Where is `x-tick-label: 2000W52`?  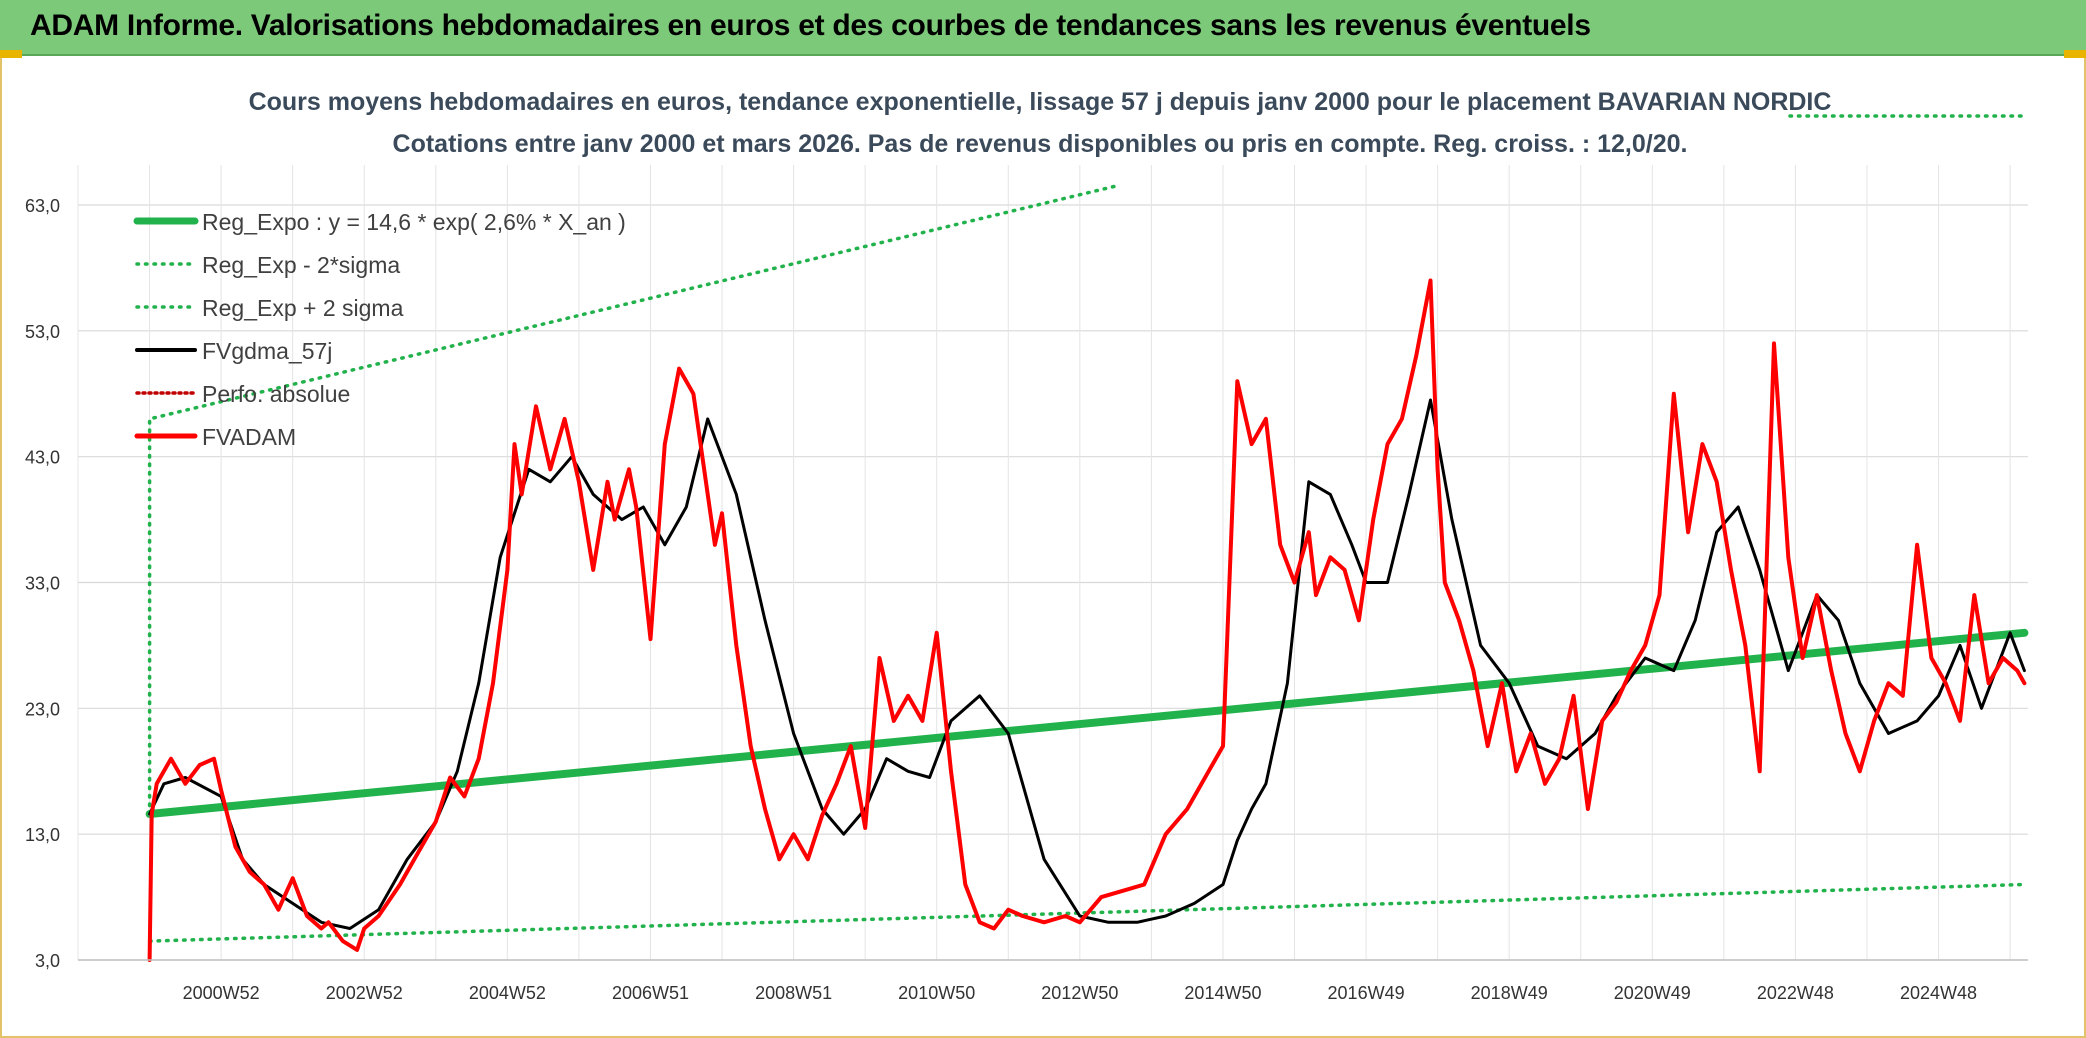
x-tick-label: 2000W52 is located at coordinates (221, 993).